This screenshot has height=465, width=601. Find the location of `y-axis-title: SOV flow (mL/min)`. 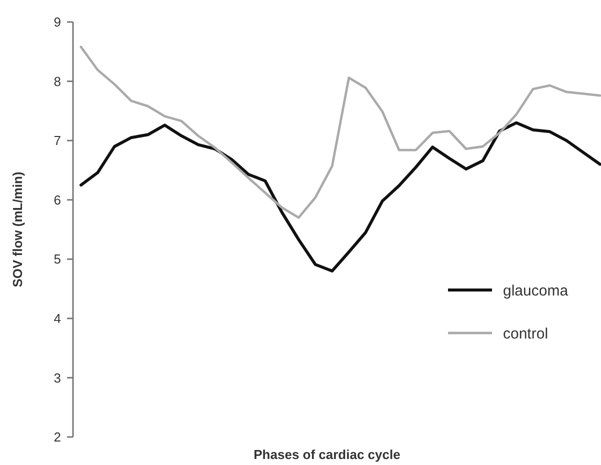

y-axis-title: SOV flow (mL/min) is located at coordinates (17, 230).